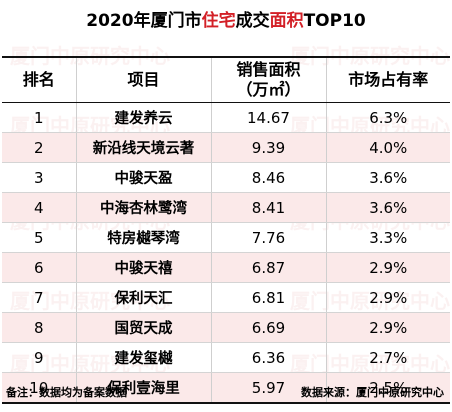 This screenshot has width=452, height=412. What do you see at coordinates (144, 21) in the screenshot?
I see `title-prefix: 2020年厦门市` at bounding box center [144, 21].